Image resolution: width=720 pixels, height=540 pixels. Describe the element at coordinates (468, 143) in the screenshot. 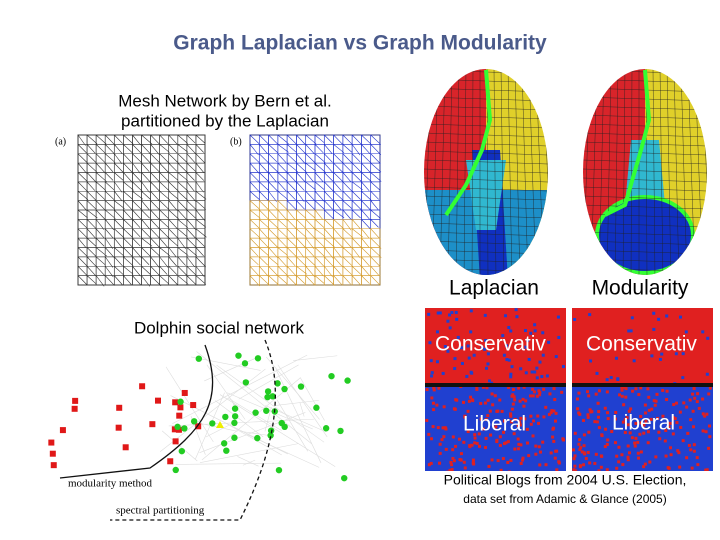

I see `boundary` at that location.